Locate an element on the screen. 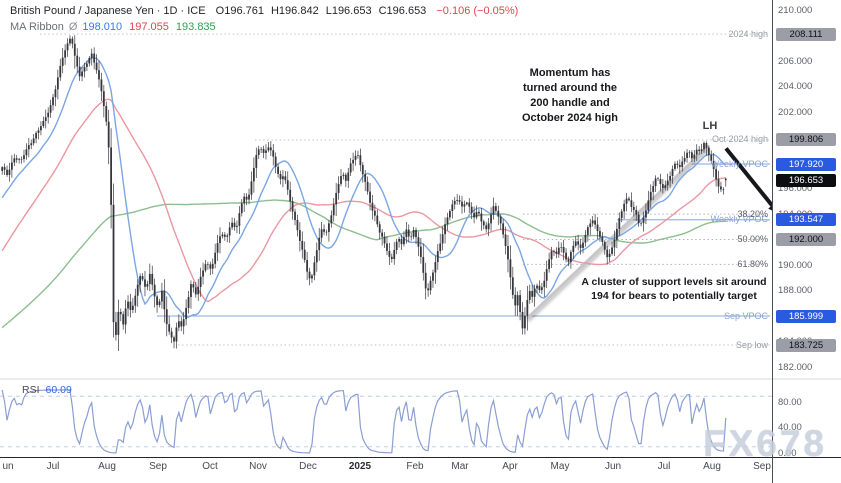 The width and height of the screenshot is (841, 483). price-badge: 183.725 is located at coordinates (806, 345).